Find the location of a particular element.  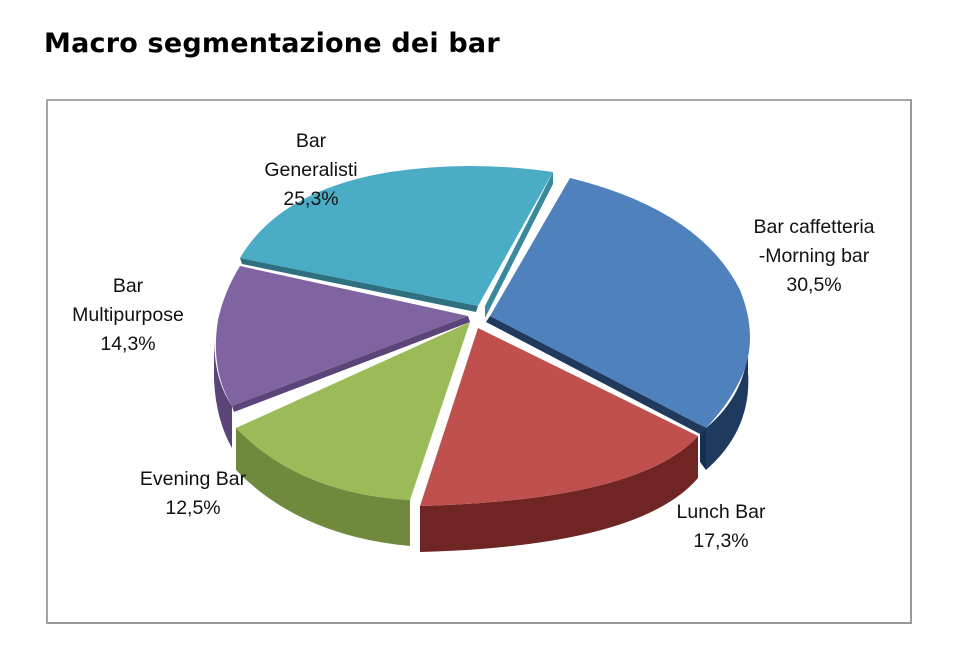

label-evening-line1: Evening Bar is located at coordinates (193, 479).